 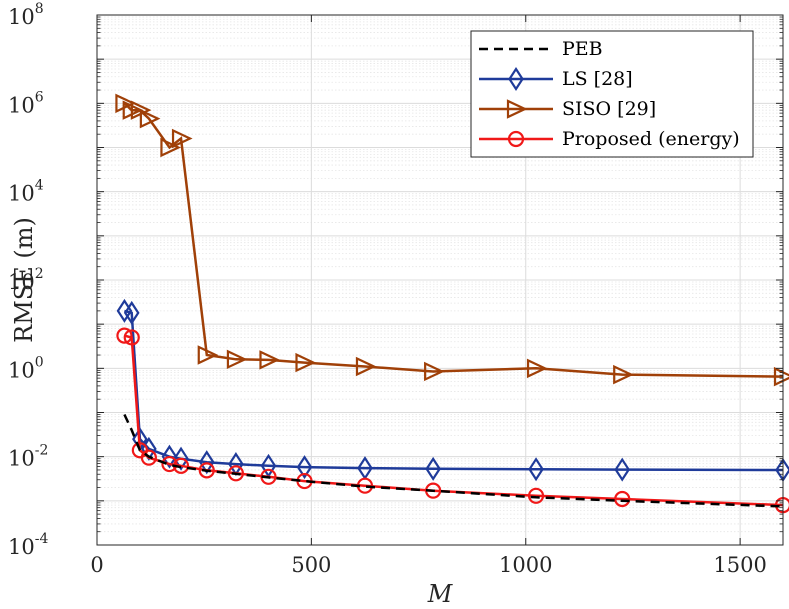 I want to click on legend: PEB LS [28] SISO [29] Proposed (energy), so click(x=612, y=94).